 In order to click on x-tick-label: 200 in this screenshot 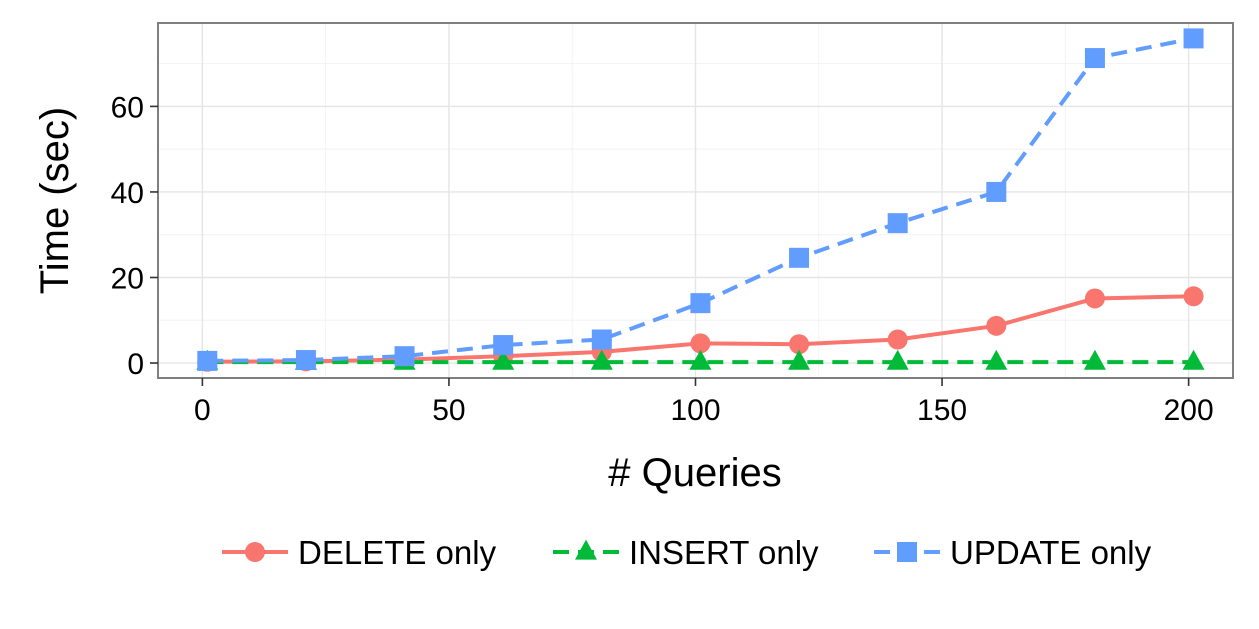, I will do `click(1189, 410)`.